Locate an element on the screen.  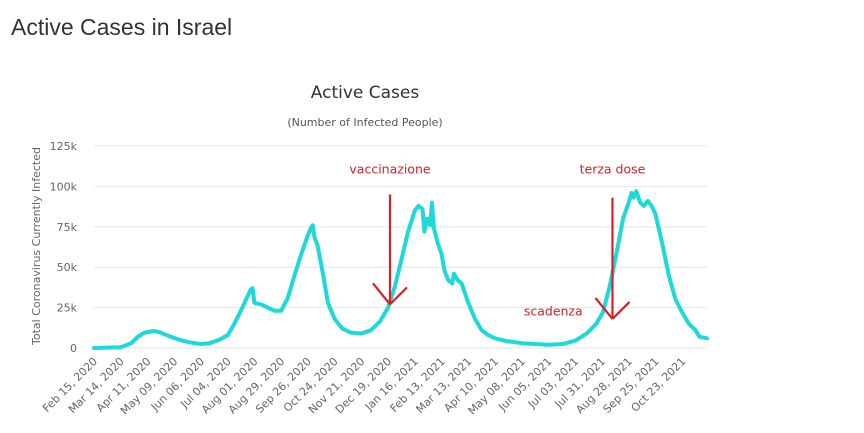
annotation-label: terza dose is located at coordinates (613, 168).